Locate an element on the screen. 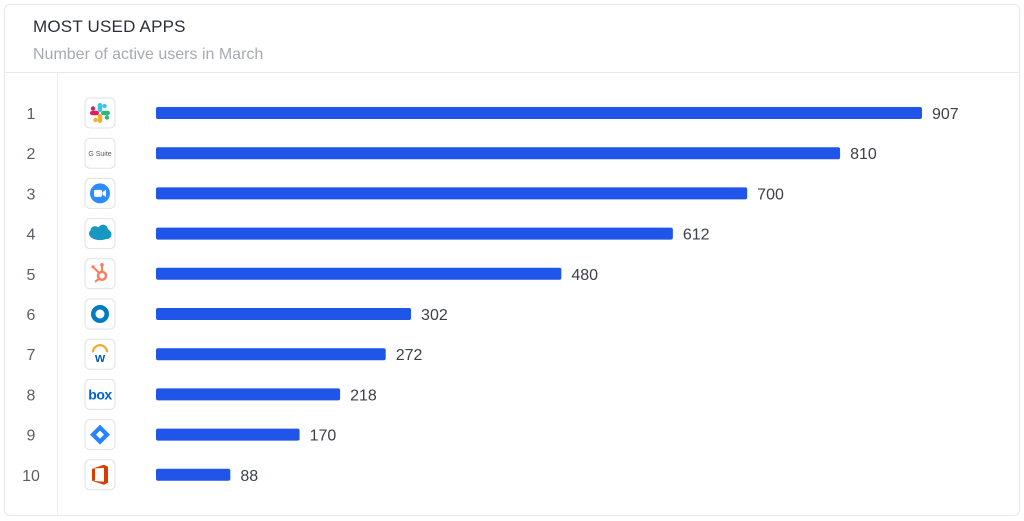 The width and height of the screenshot is (1024, 521). rank-label: 10 is located at coordinates (31, 476).